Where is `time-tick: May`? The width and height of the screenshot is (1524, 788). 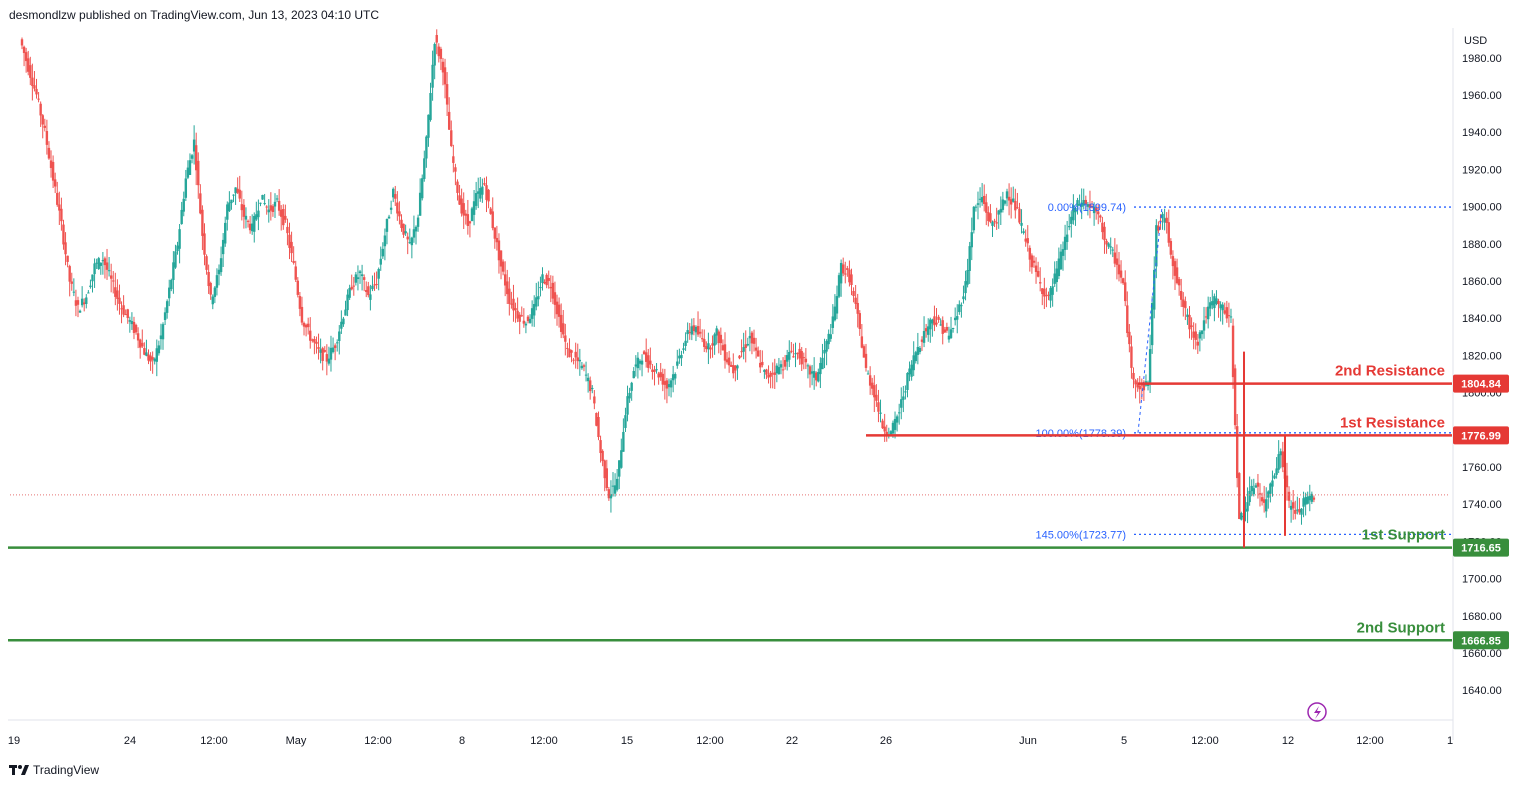 time-tick: May is located at coordinates (296, 741).